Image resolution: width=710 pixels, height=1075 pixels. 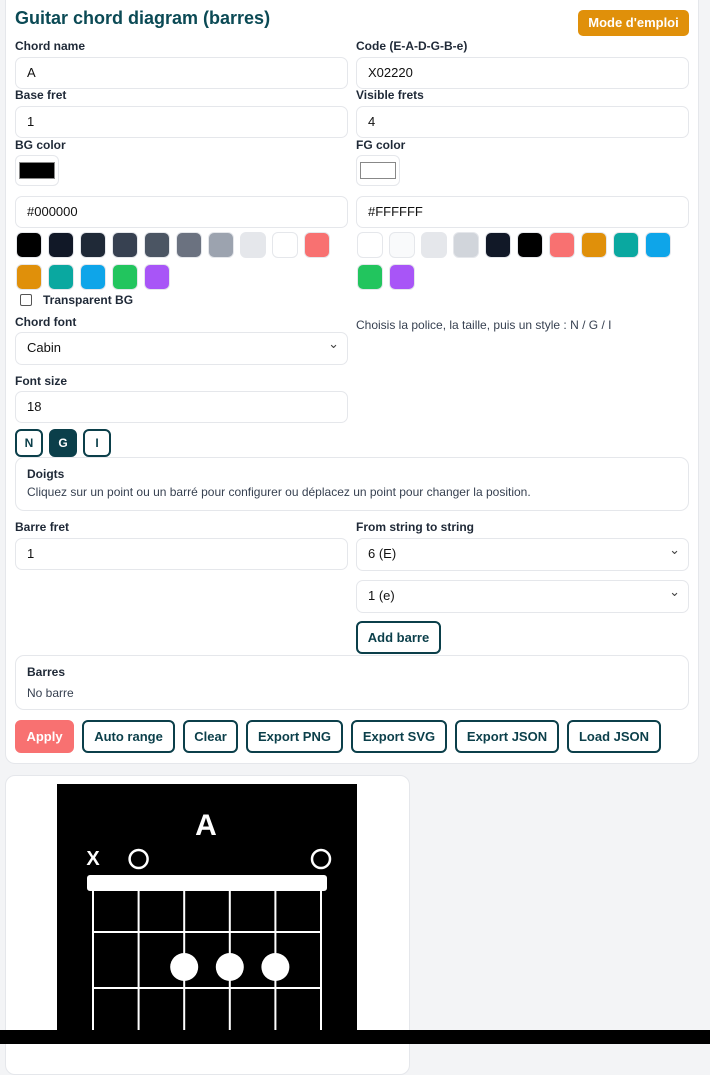 What do you see at coordinates (390, 95) in the screenshot?
I see `visible-frets-label: Visible frets` at bounding box center [390, 95].